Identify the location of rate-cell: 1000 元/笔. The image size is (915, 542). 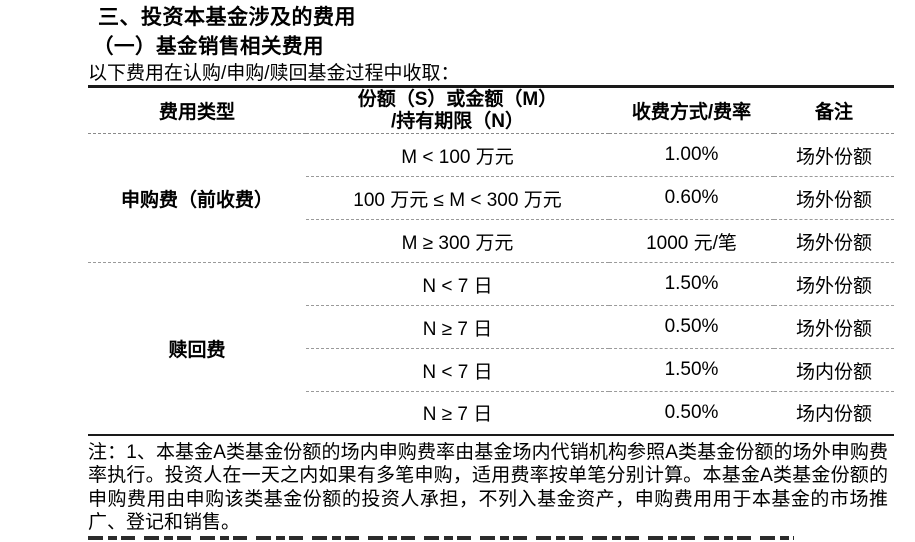
(691, 241).